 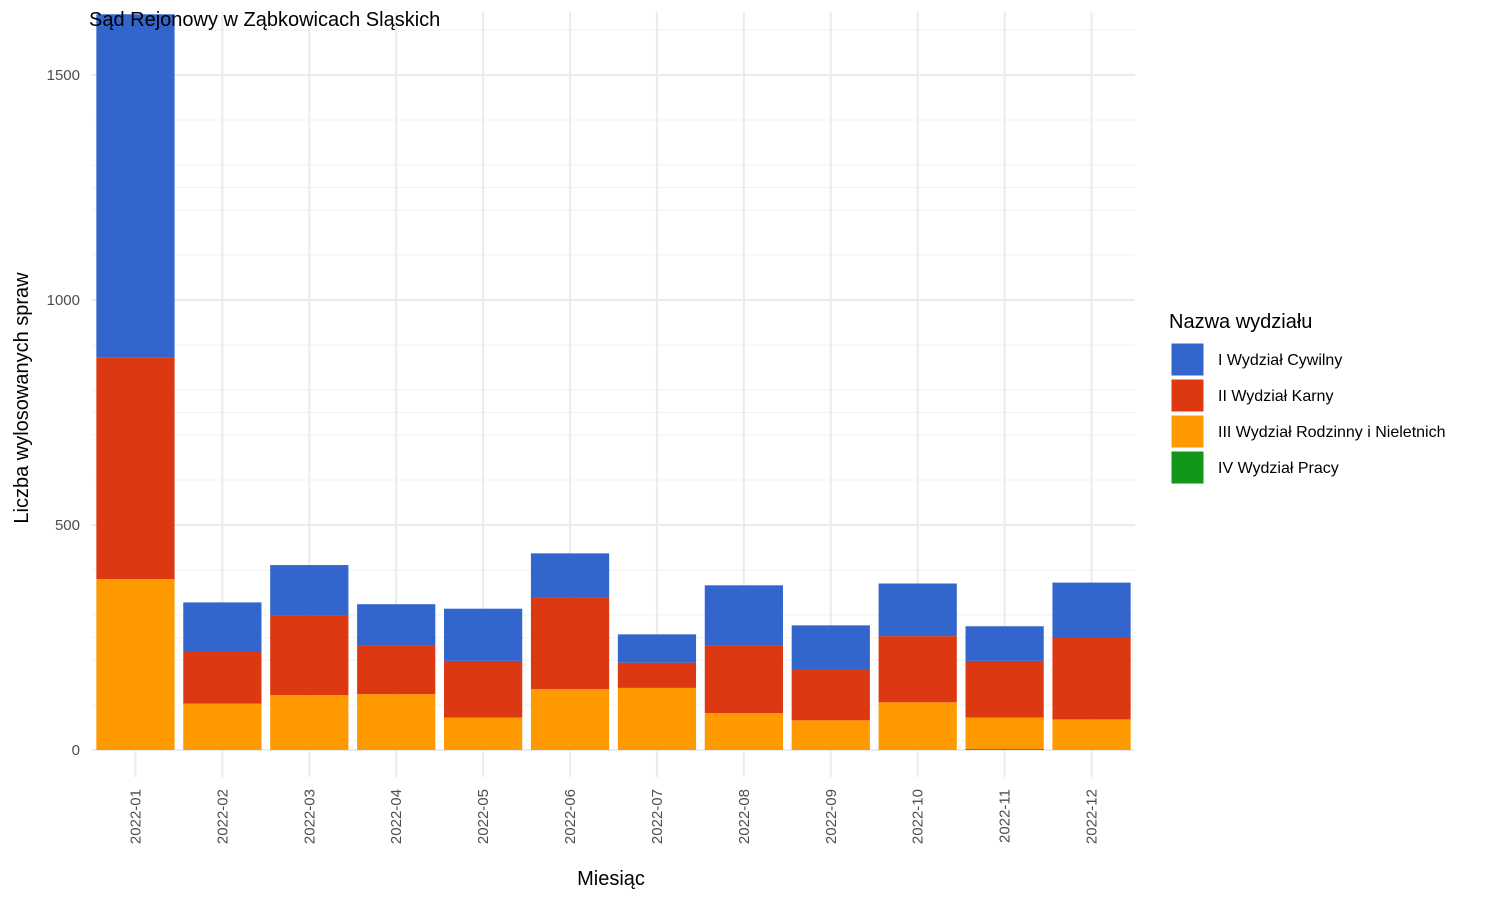 I want to click on y-axis: 0 500 1000 1500, so click(x=63, y=413).